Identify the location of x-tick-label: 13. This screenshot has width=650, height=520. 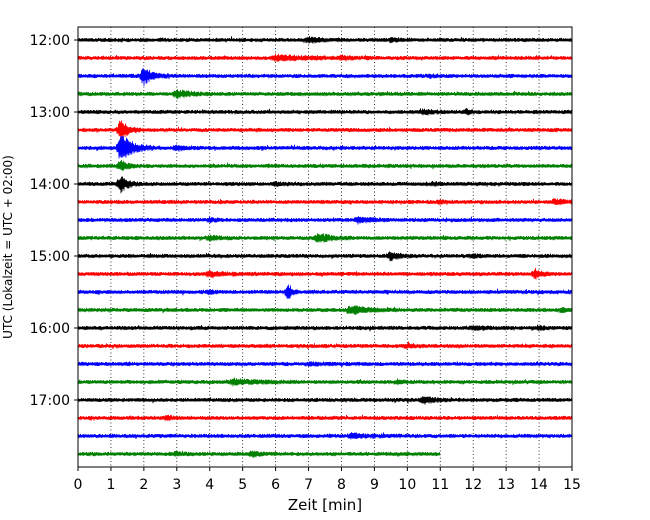
(506, 485).